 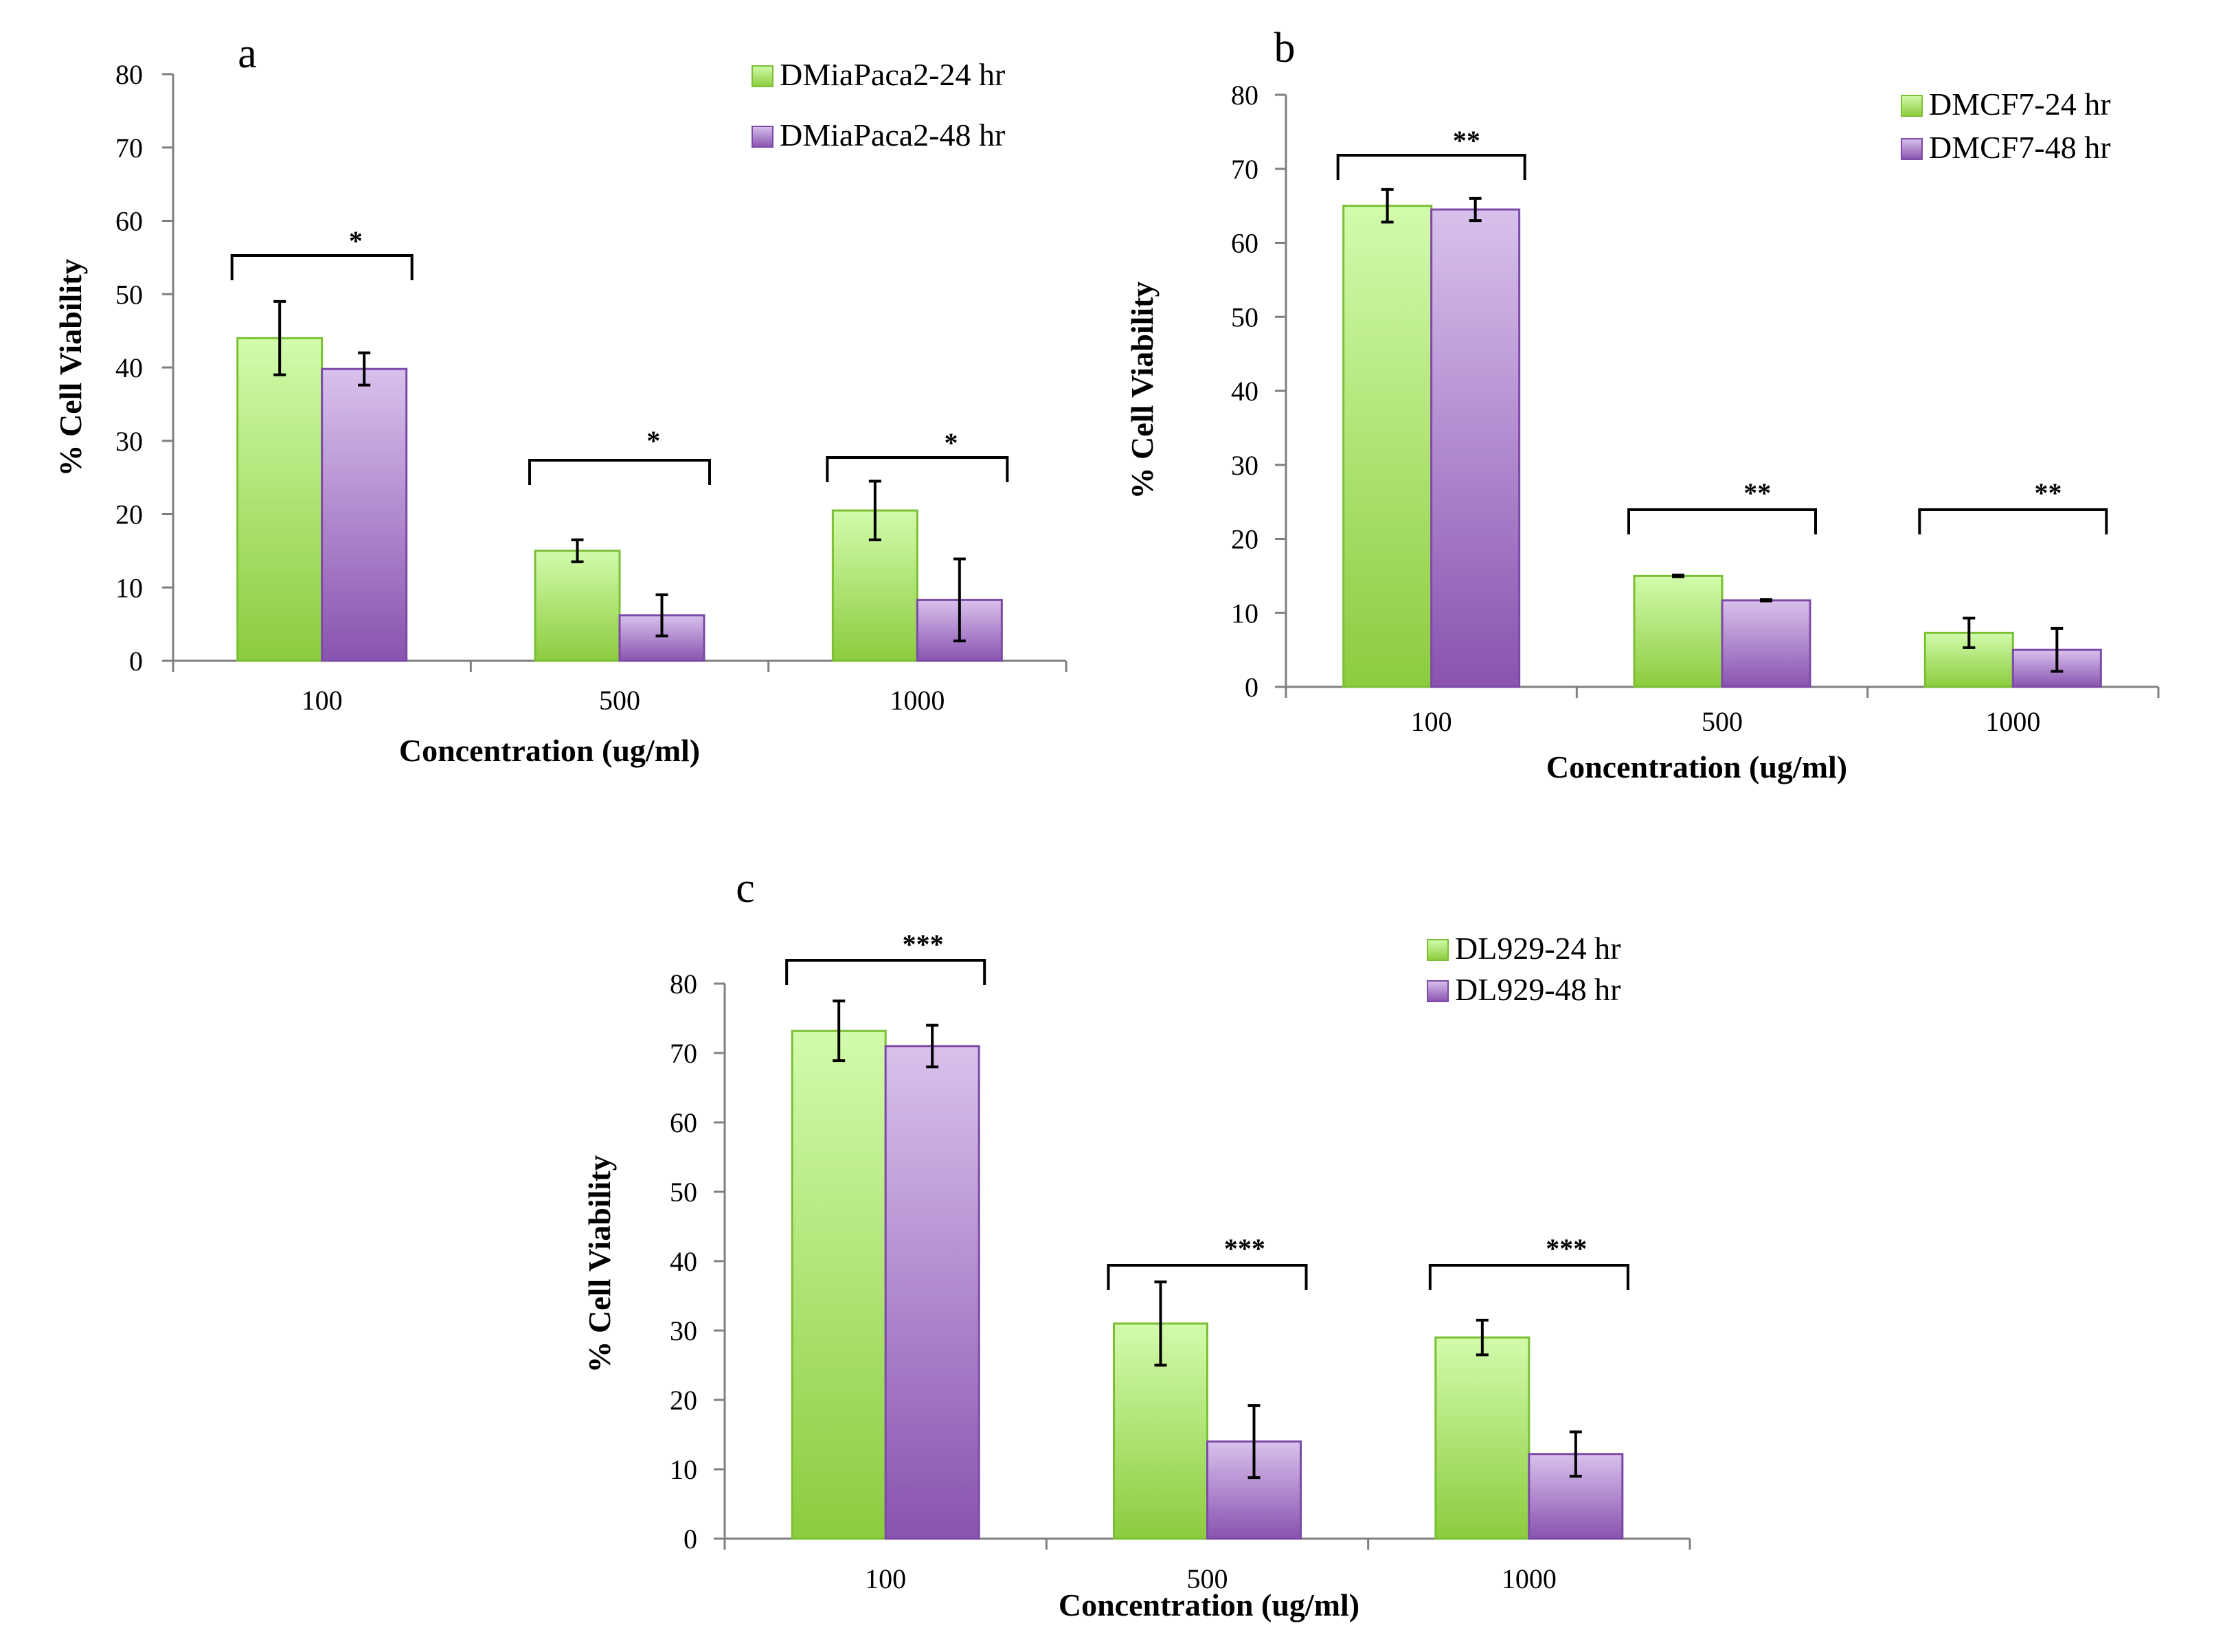 I want to click on panel-b-legend-label-48hr: DMCF7-48 hr, so click(x=2020, y=147).